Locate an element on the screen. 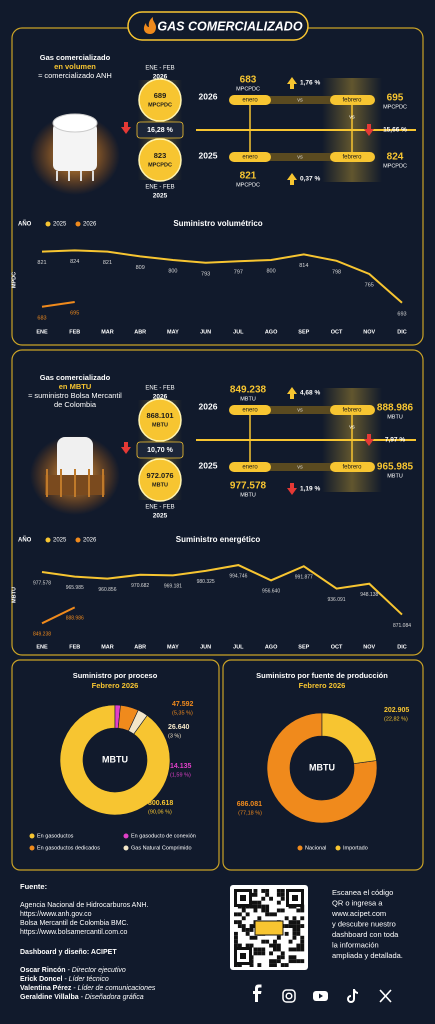  data-label: 994.746 is located at coordinates (238, 576).